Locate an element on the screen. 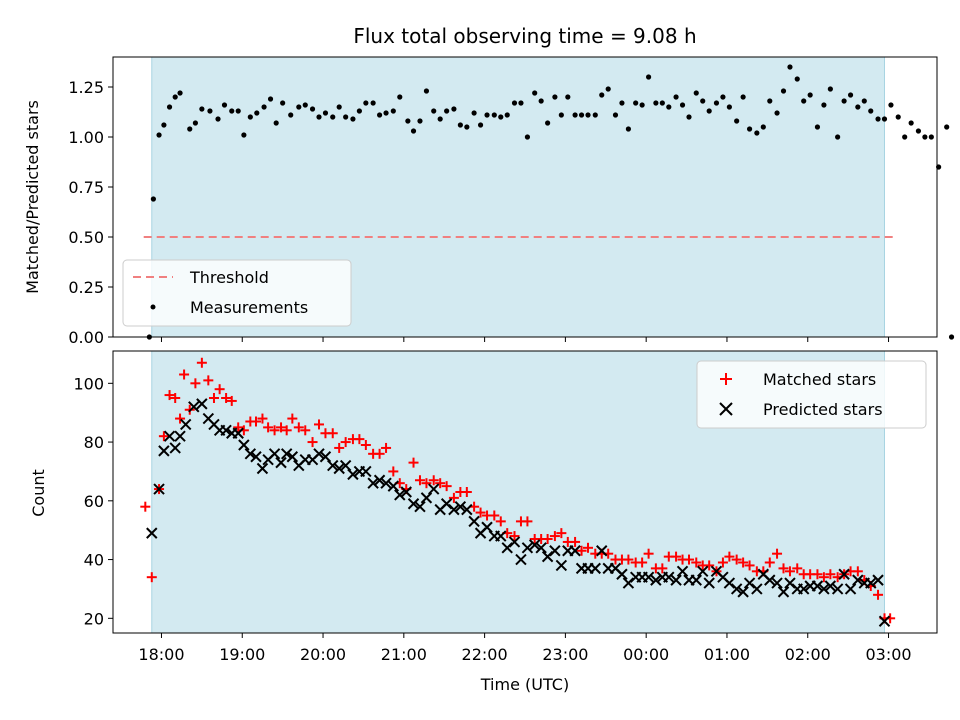 The height and width of the screenshot is (720, 960). legend-predicted-swatch is located at coordinates (726, 409).